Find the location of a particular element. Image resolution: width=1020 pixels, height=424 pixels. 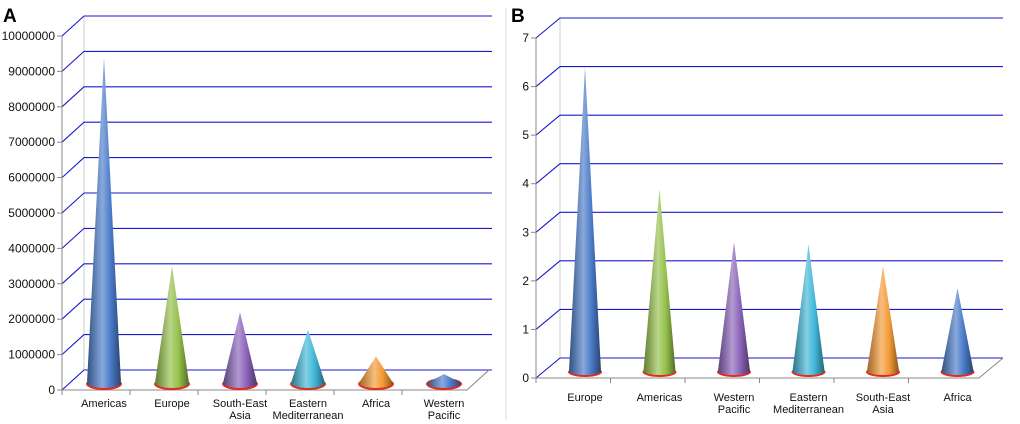

y-tick-label: 2 is located at coordinates (525, 281).